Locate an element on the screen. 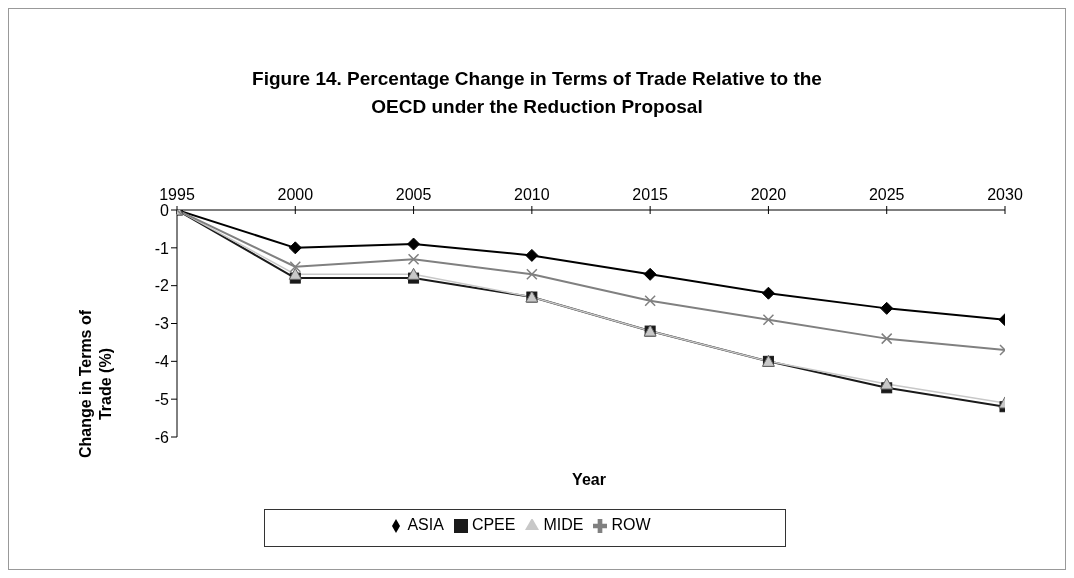 The height and width of the screenshot is (578, 1074). y-axis-title: Change in Terms of Trade (%) is located at coordinates (95, 384).